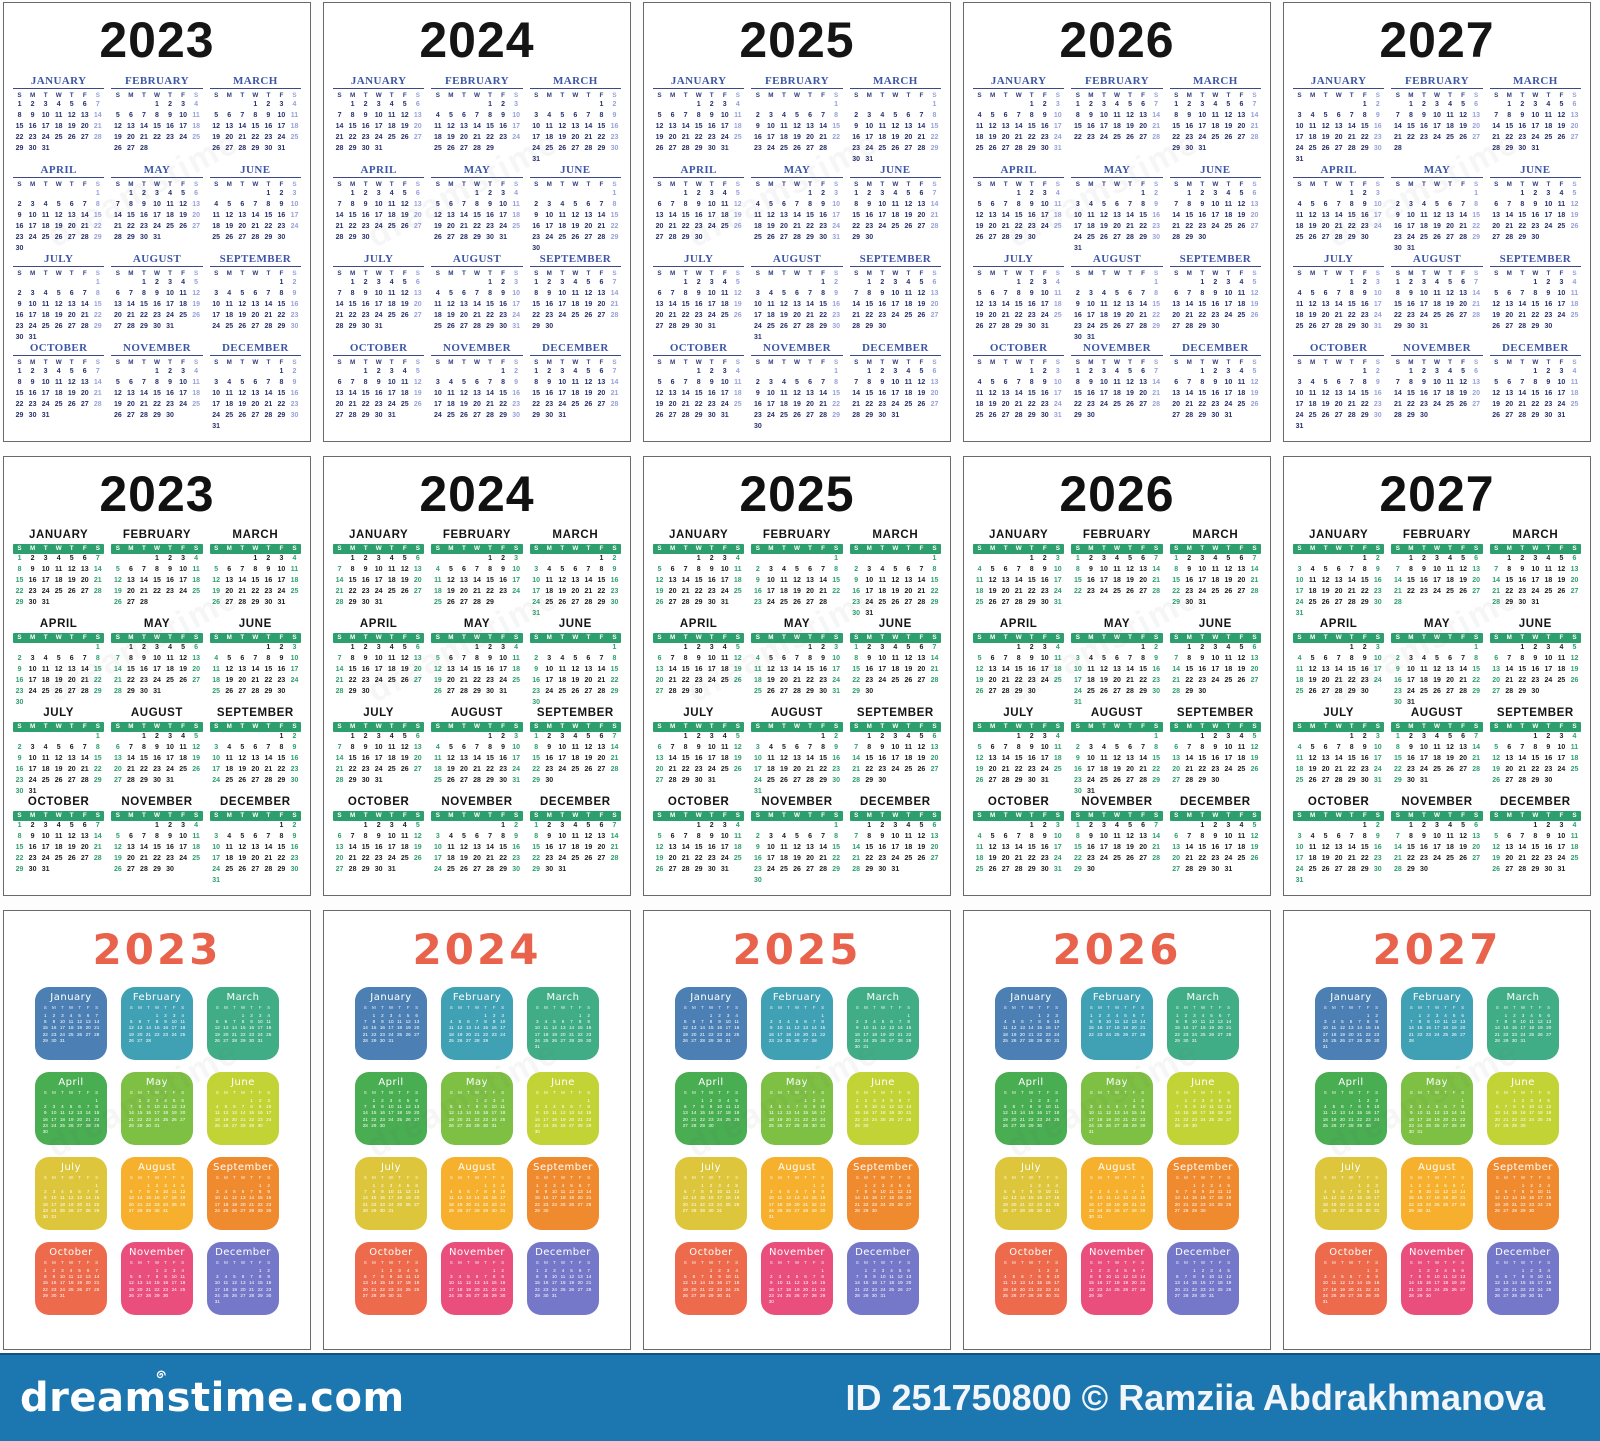 This screenshot has height=1441, width=1600. I want to click on day-cell: 6, so click(810, 115).